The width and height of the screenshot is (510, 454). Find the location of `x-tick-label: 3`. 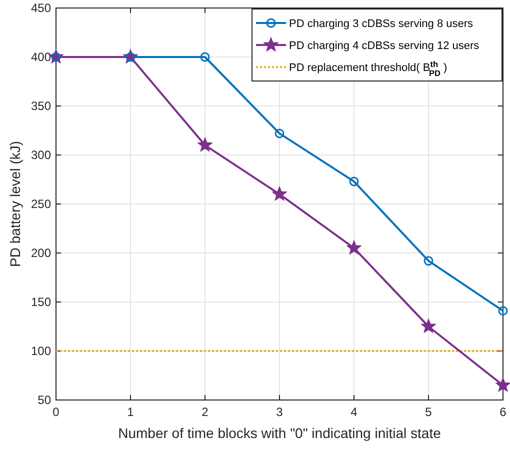

x-tick-label: 3 is located at coordinates (280, 412).